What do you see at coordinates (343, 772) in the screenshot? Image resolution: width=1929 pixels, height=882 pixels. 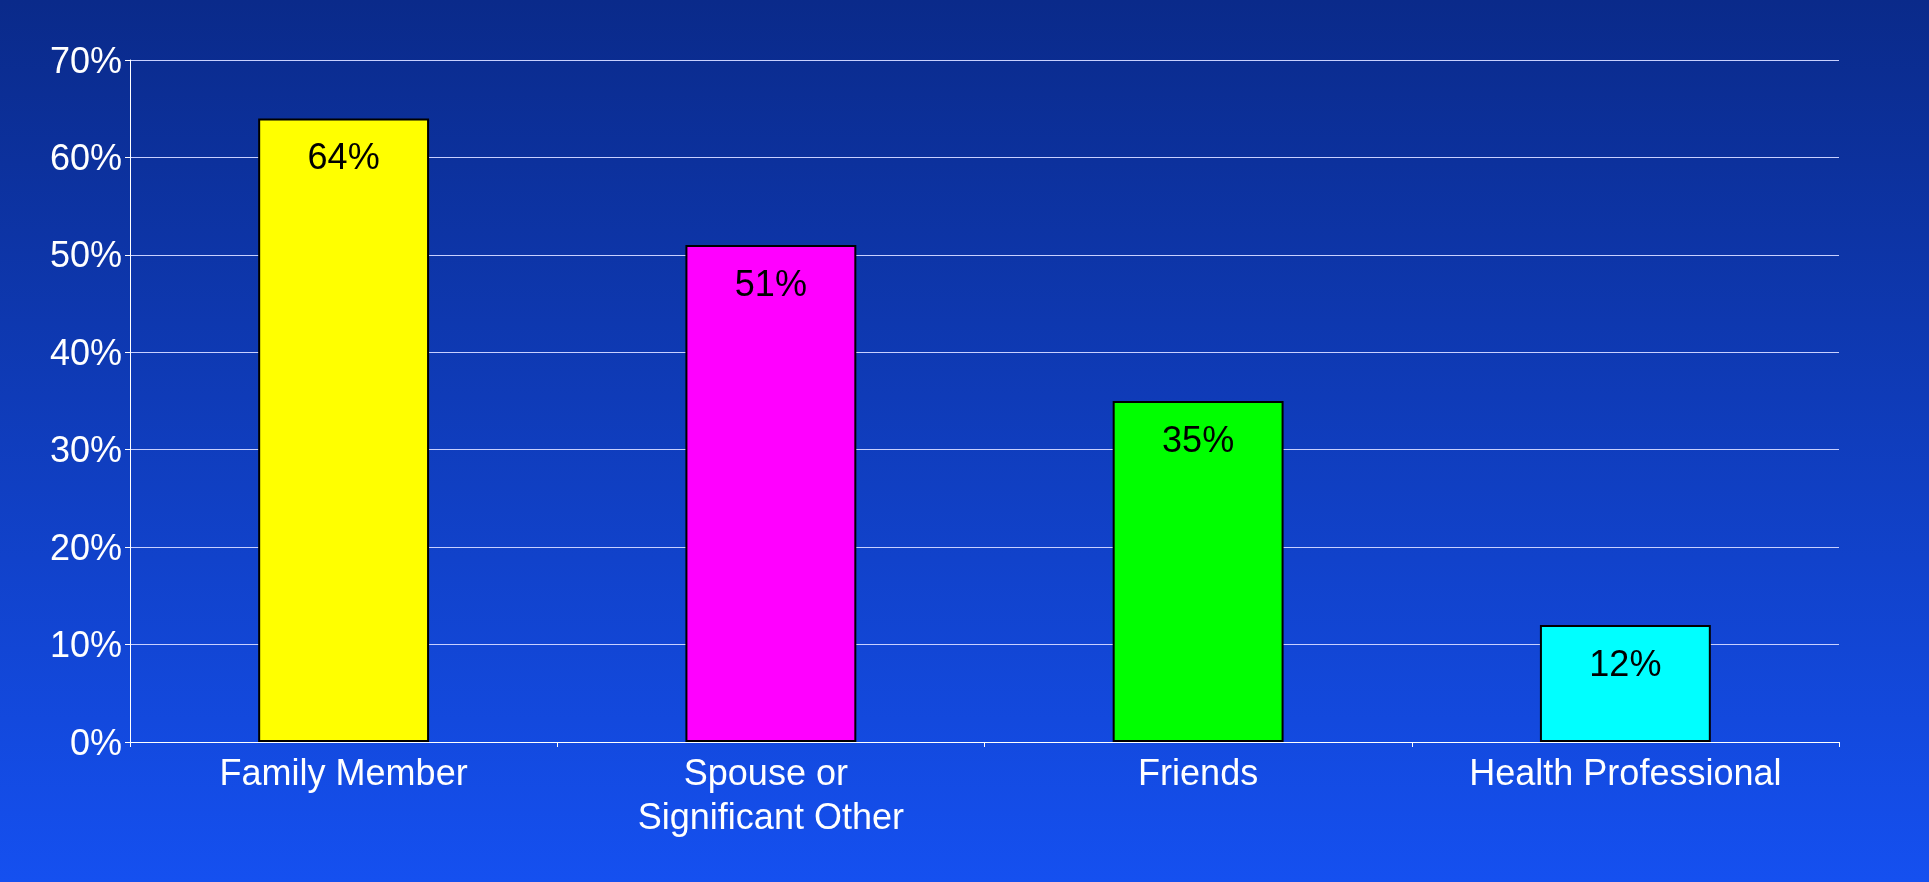 I see `x-tick-label: Family Member` at bounding box center [343, 772].